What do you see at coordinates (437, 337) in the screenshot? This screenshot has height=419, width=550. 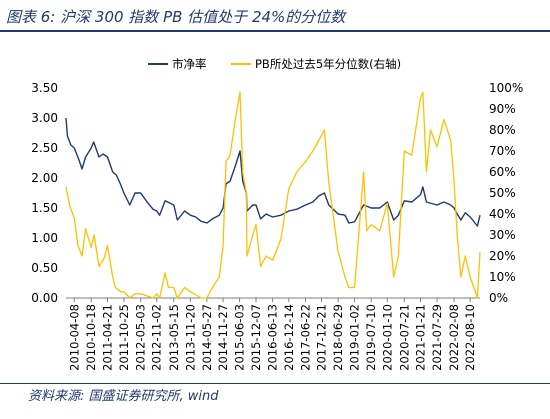 I see `x-tick-label: 2021-07-29` at bounding box center [437, 337].